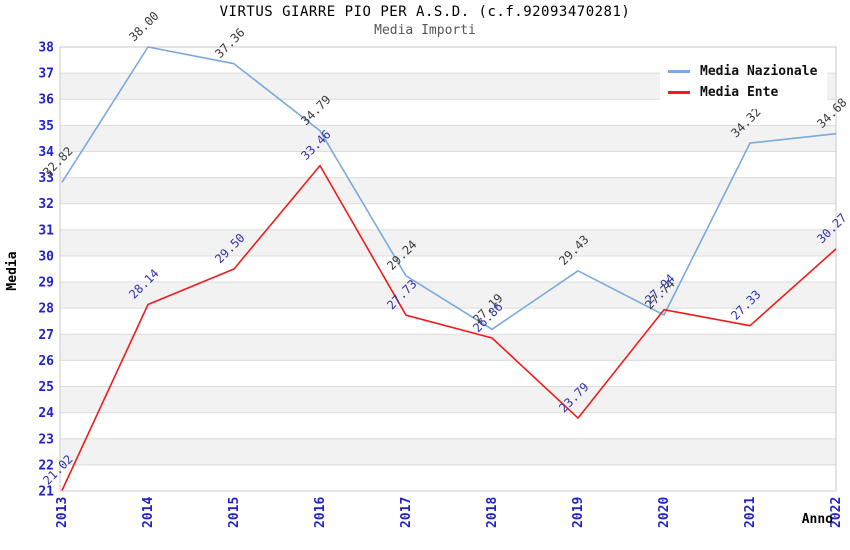 The image size is (850, 550). Describe the element at coordinates (46, 439) in the screenshot. I see `y-tick-label: 23` at that location.